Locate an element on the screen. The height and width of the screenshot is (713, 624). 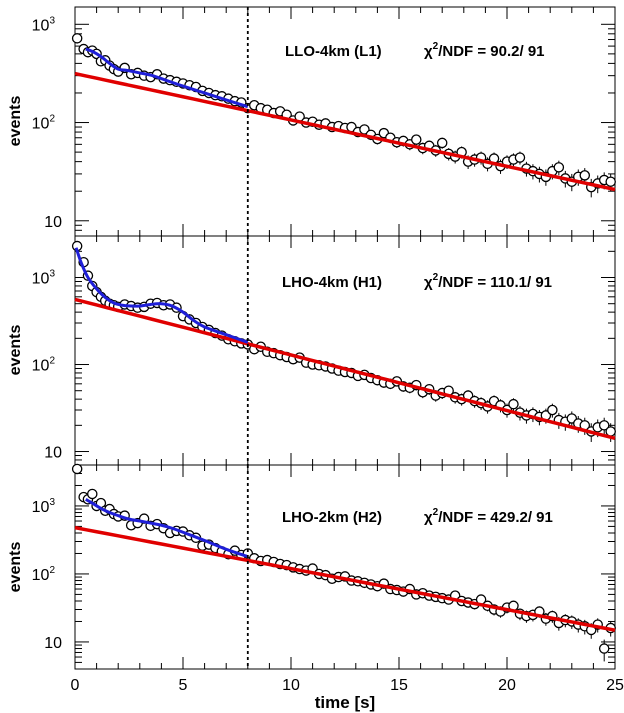
chi-square-label: χ2/NDF = 90.2/ 91 is located at coordinates (484, 50).